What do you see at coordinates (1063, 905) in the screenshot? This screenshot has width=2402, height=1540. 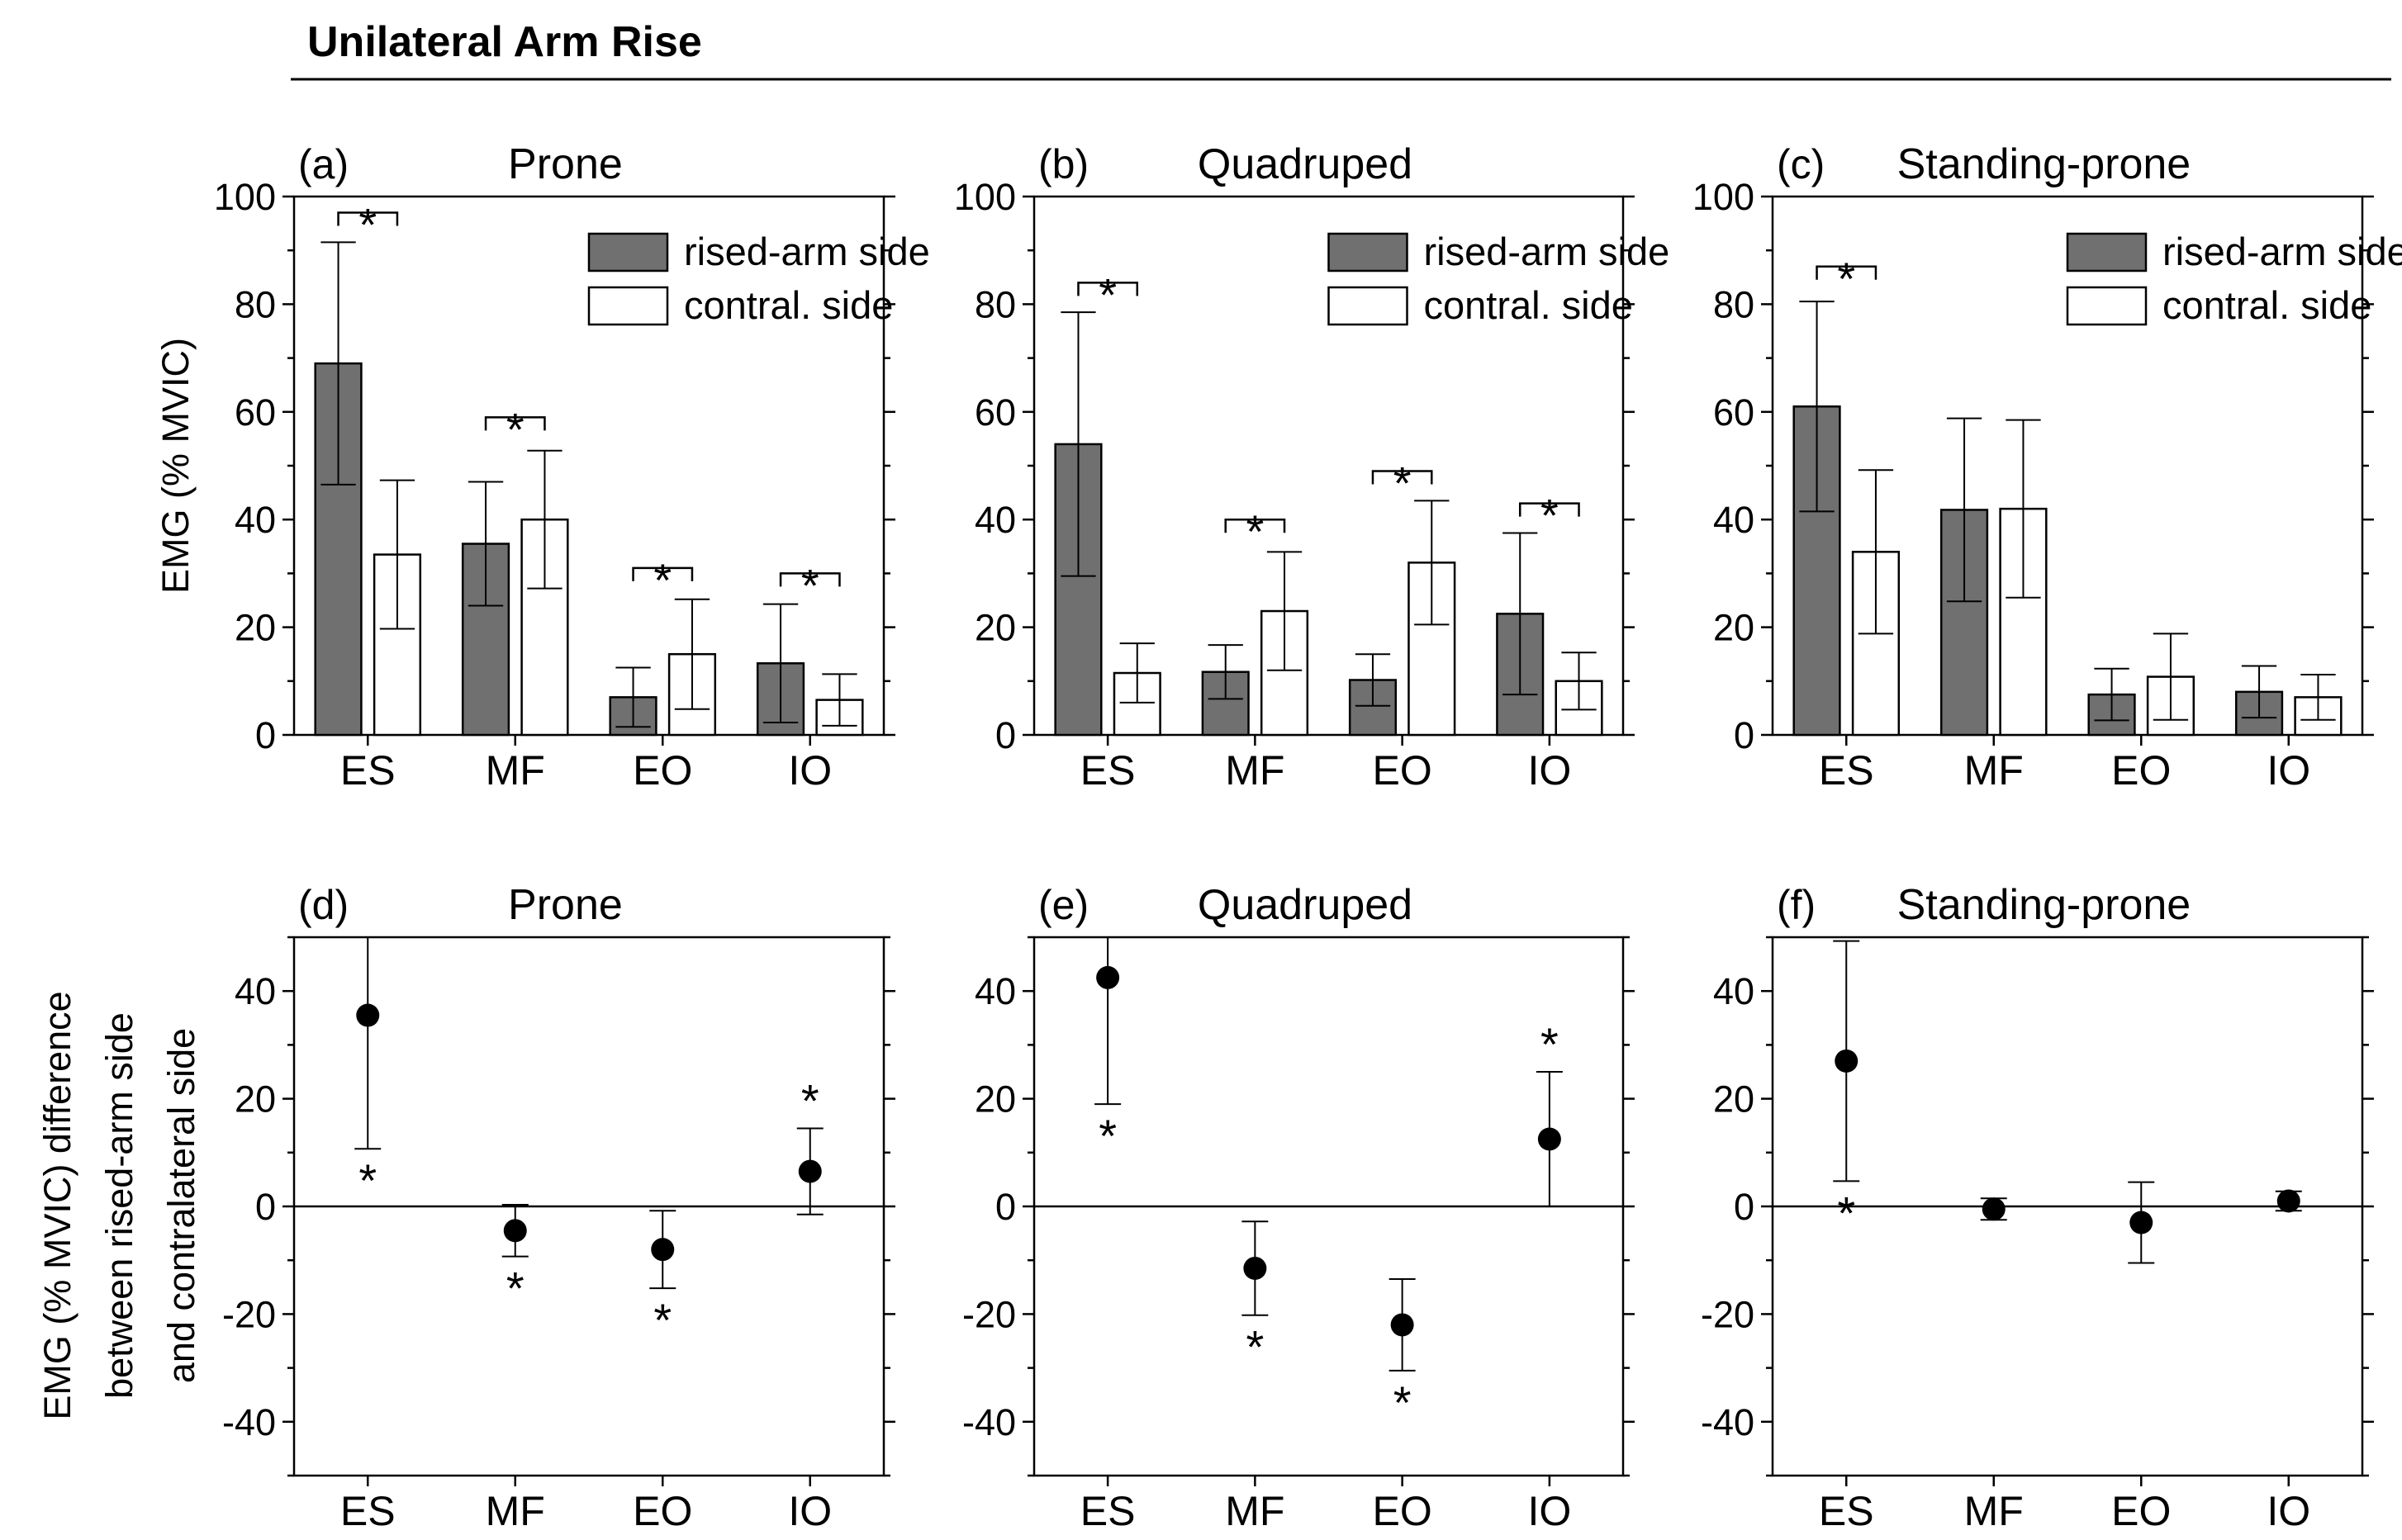 I see `panel-letter: (e)` at bounding box center [1063, 905].